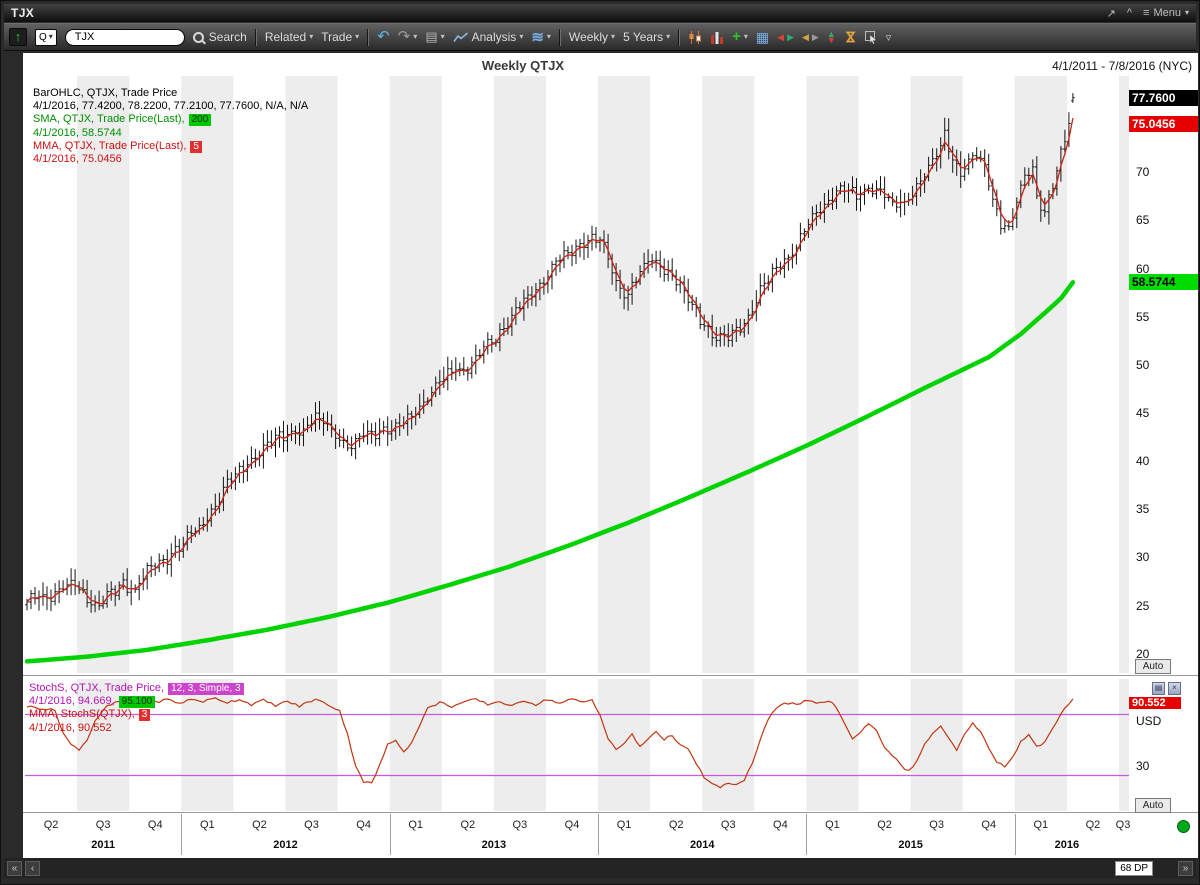 Image resolution: width=1200 pixels, height=885 pixels. Describe the element at coordinates (105, 93) in the screenshot. I see `legend-ohlc-name: BarOHLC, QTJX, Trade Price` at that location.